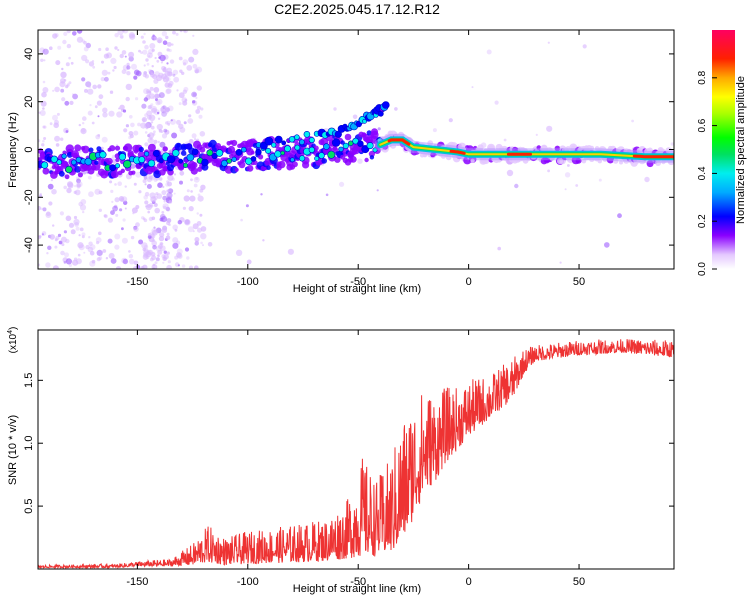  I want to click on snr-xtick-label: -150, so click(137, 582).